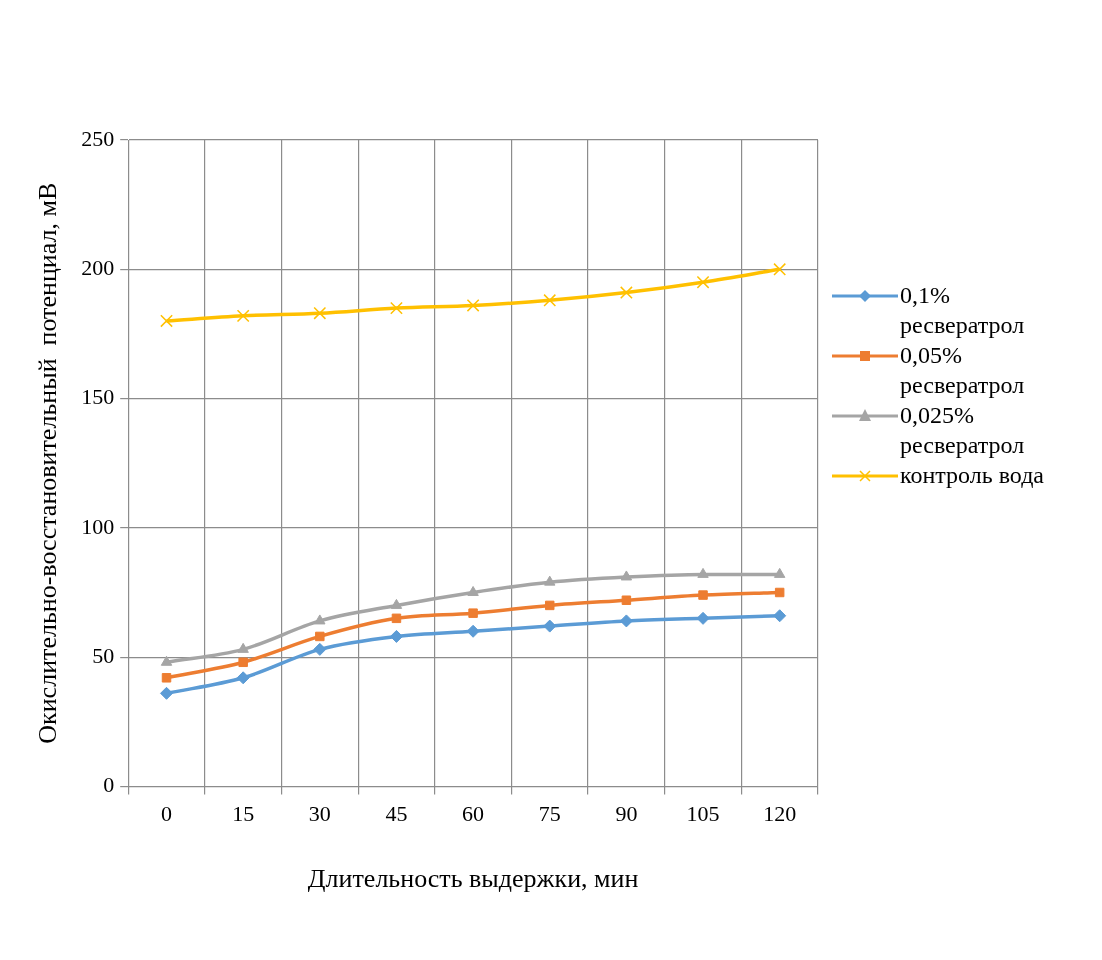 Image resolution: width=1102 pixels, height=960 pixels. What do you see at coordinates (98, 268) in the screenshot?
I see `y-tick-label: 200` at bounding box center [98, 268].